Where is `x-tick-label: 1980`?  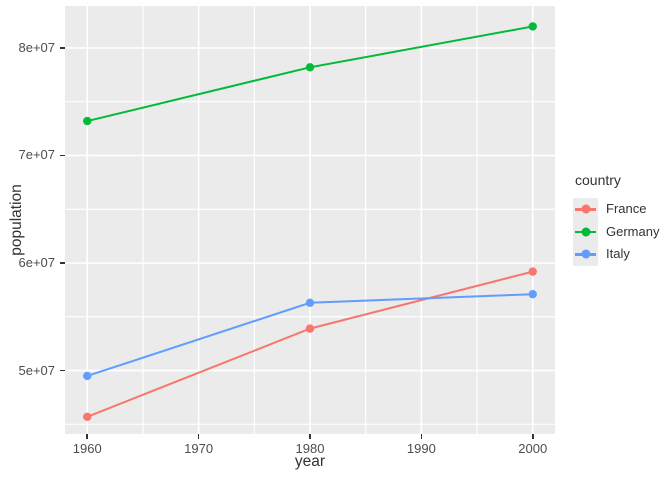
x-tick-label: 1980 is located at coordinates (310, 448).